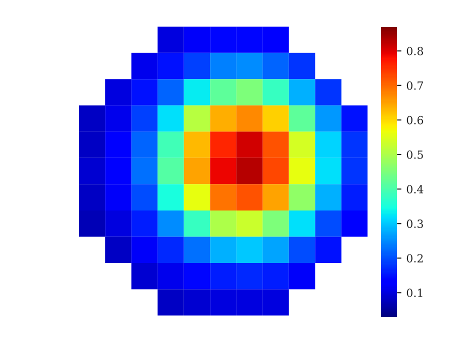 Image resolution: width=475 pixels, height=356 pixels. What do you see at coordinates (414, 224) in the screenshot?
I see `color-bar-label: 0.3` at bounding box center [414, 224].